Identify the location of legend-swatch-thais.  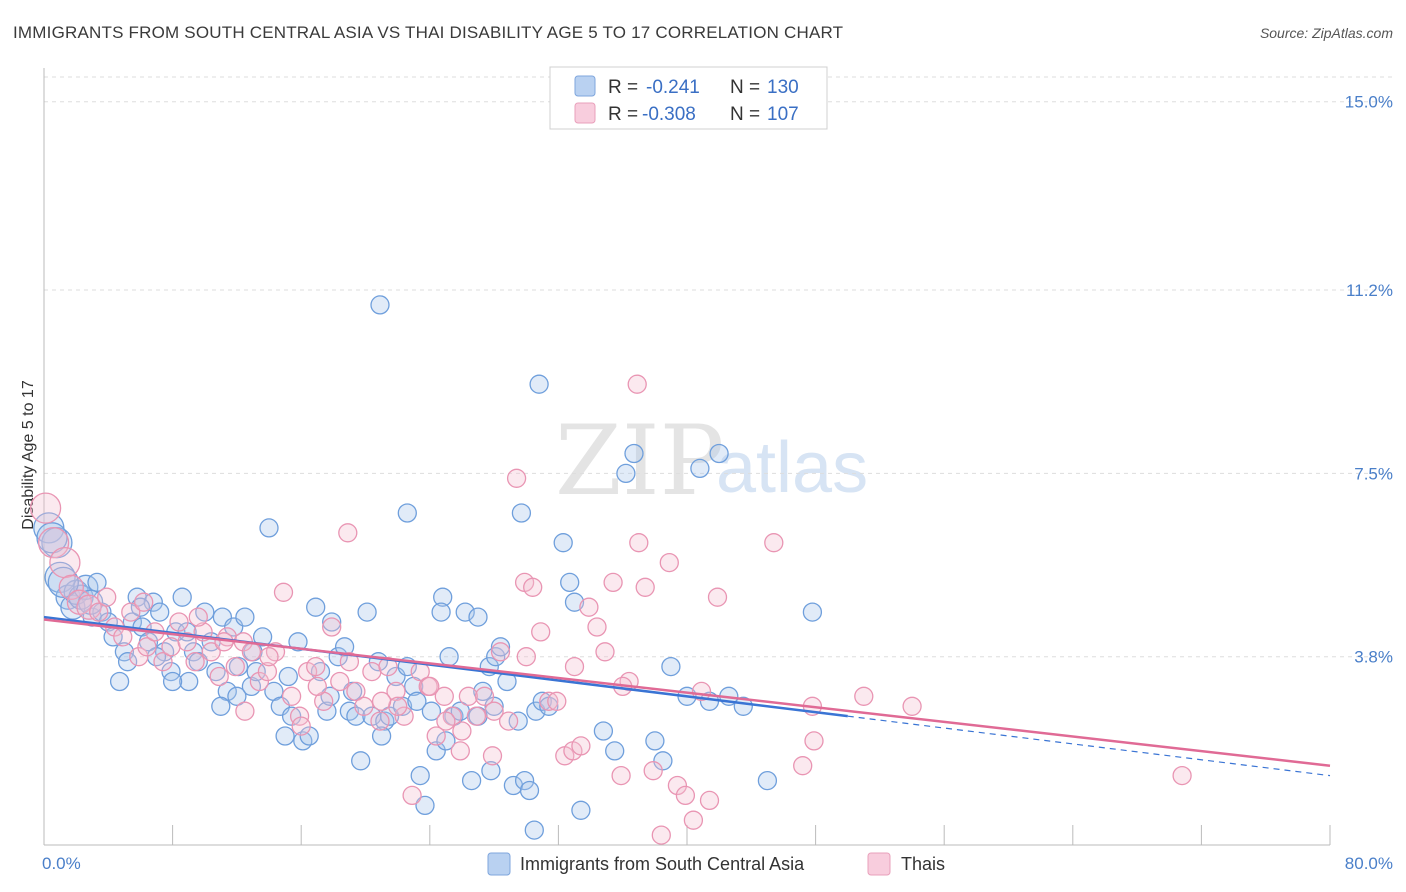
(585, 113).